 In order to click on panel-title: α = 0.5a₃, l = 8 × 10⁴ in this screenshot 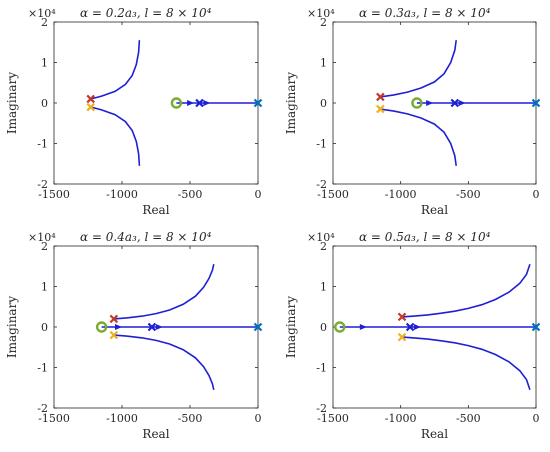, I will do `click(425, 237)`.